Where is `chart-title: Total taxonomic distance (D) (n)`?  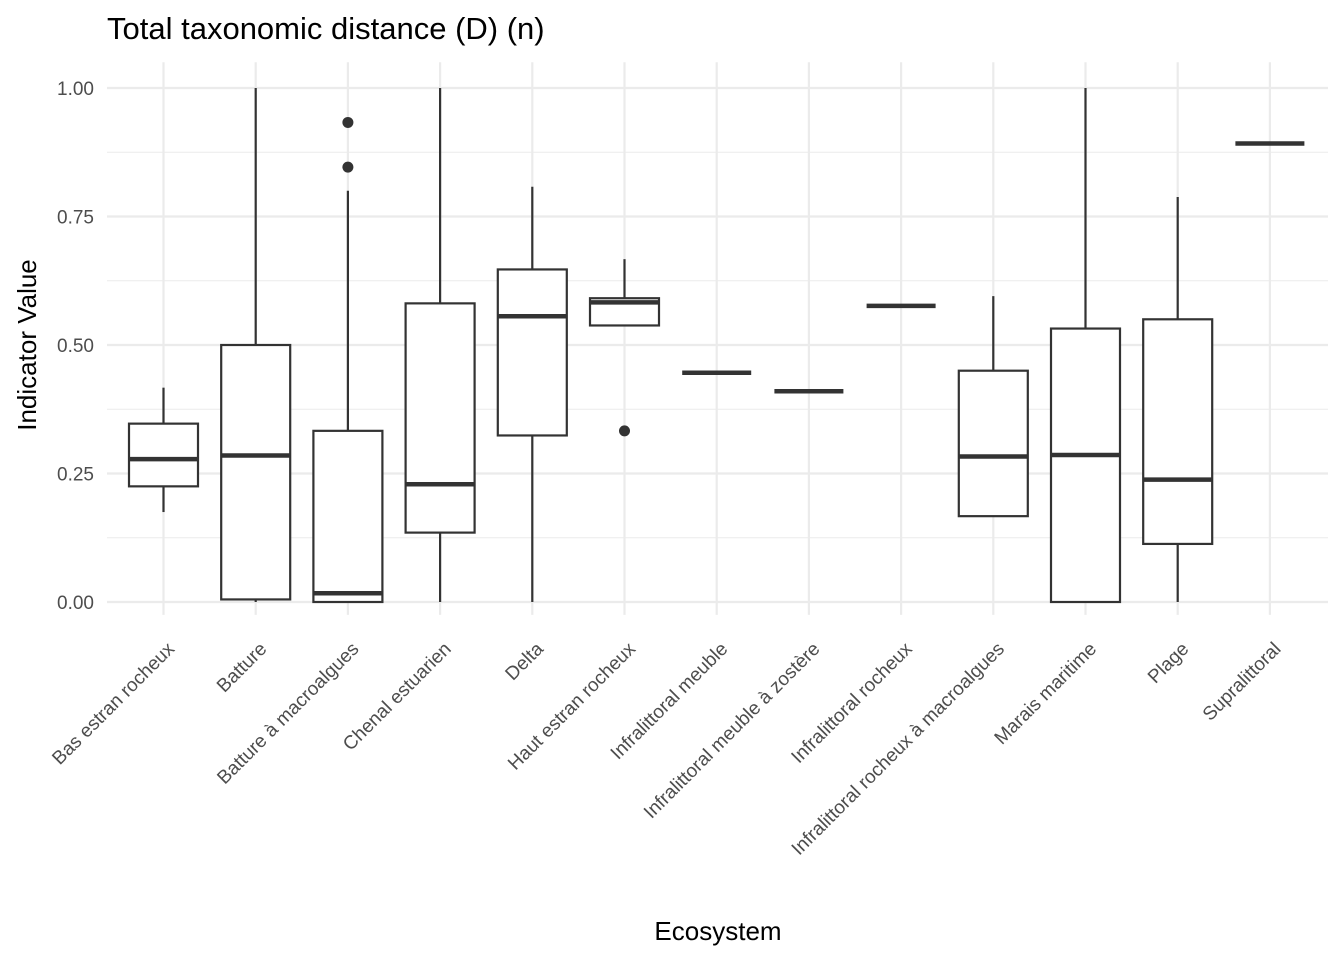 chart-title: Total taxonomic distance (D) (n) is located at coordinates (326, 28).